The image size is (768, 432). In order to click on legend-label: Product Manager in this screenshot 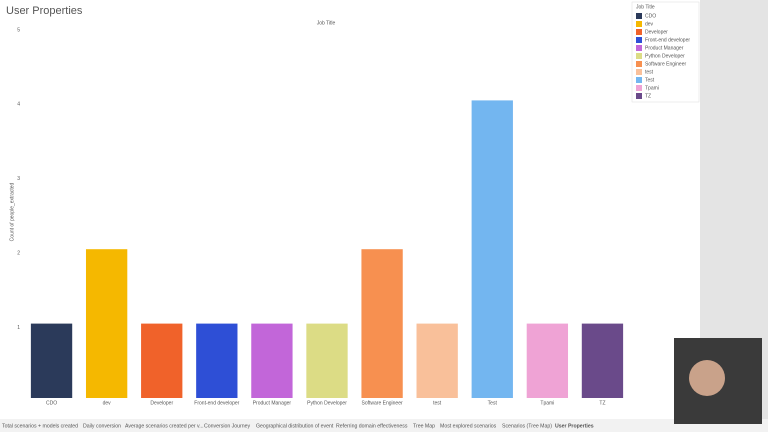, I will do `click(664, 48)`.